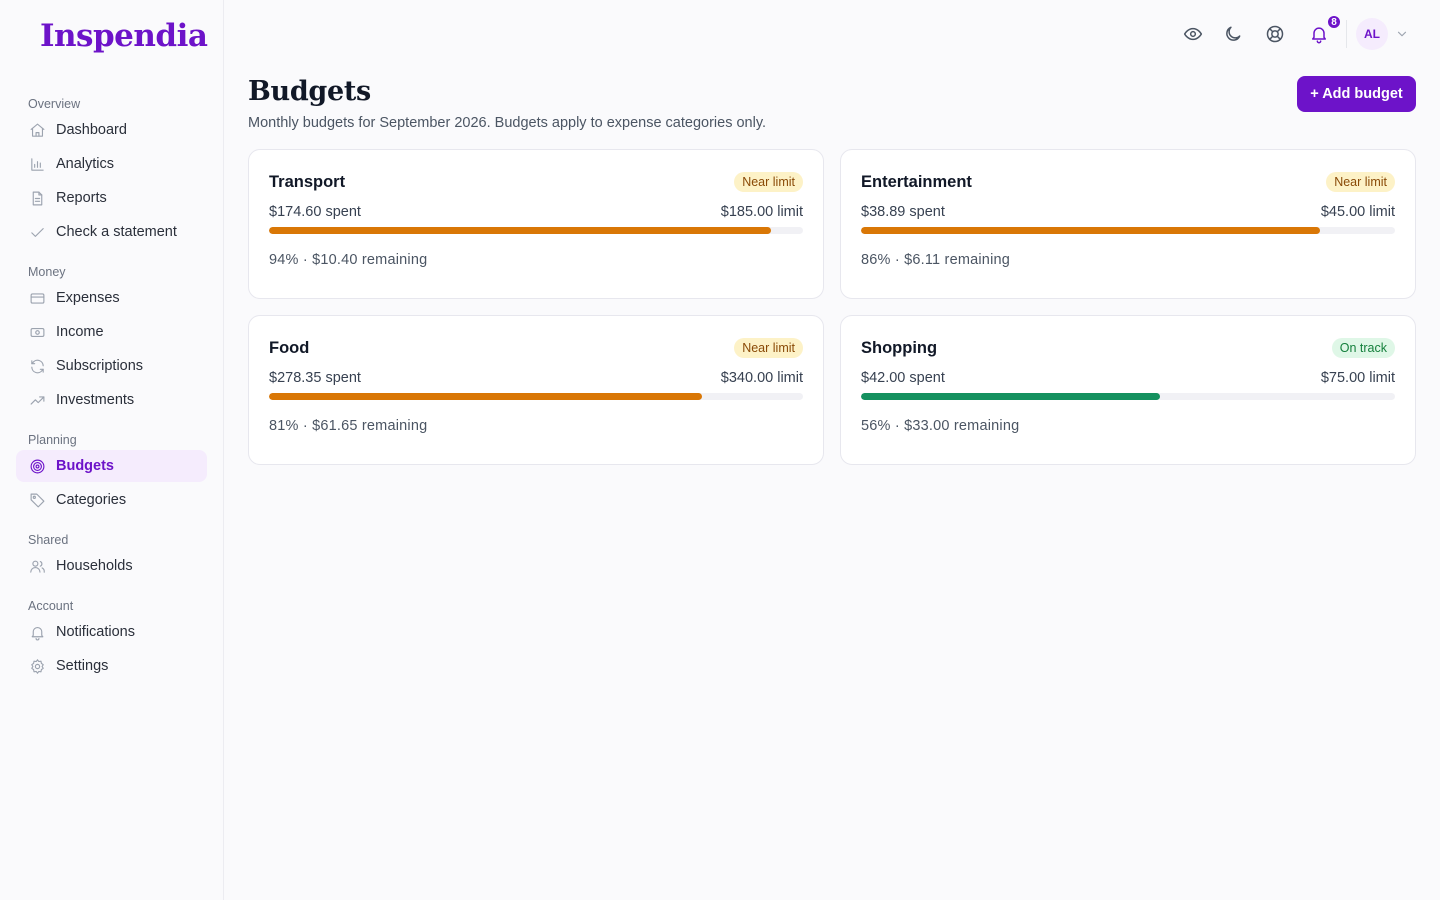 The image size is (1440, 900). I want to click on sidebar-item-label: Dashboard, so click(91, 130).